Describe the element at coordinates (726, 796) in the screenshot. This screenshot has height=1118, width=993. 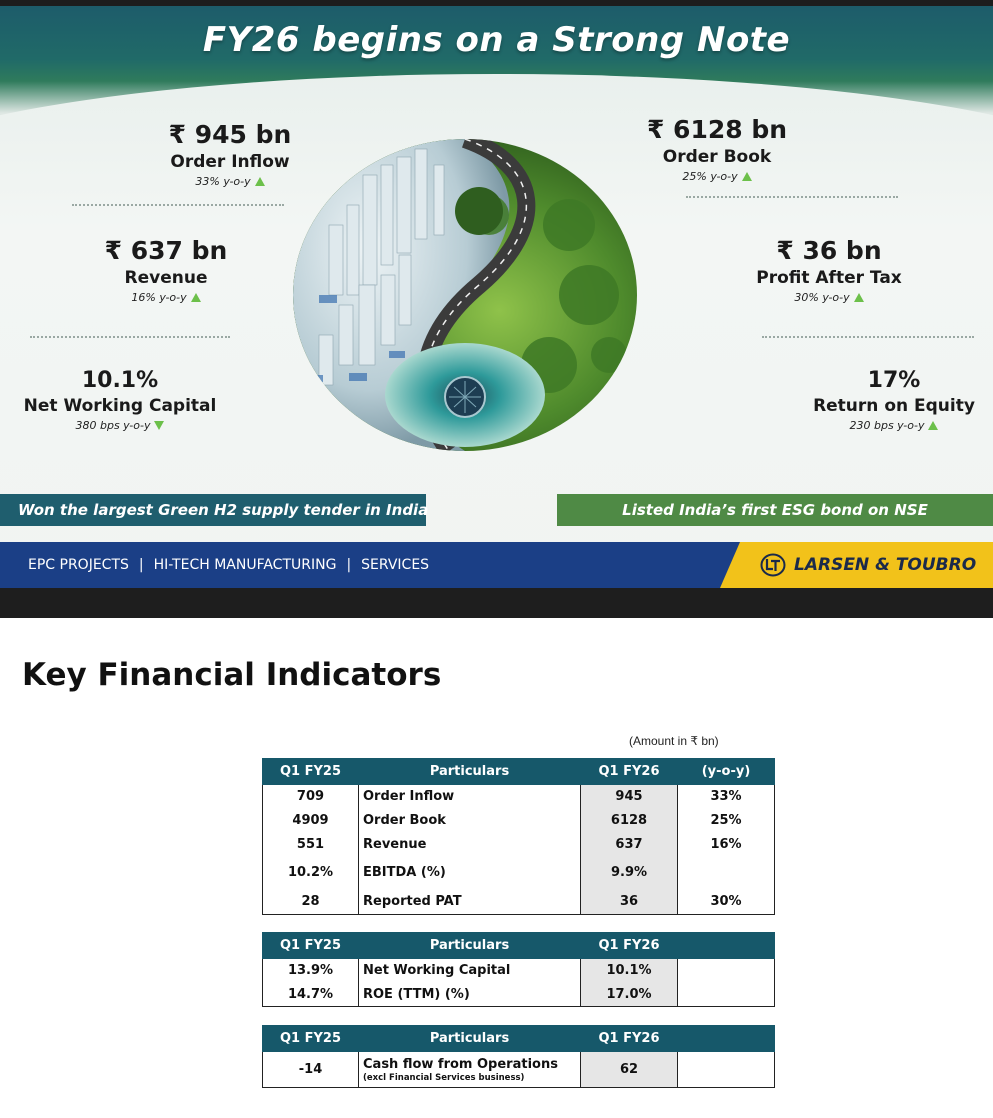
I see `cell: 33%` at that location.